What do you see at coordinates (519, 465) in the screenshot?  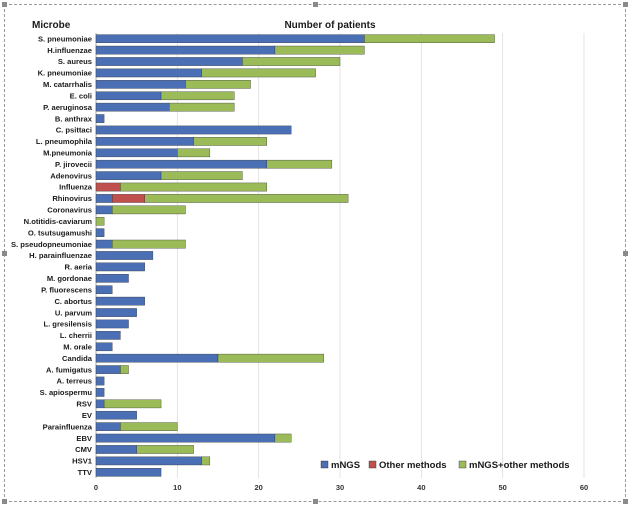 I see `legend-label-combined: mNGS+other methods` at bounding box center [519, 465].